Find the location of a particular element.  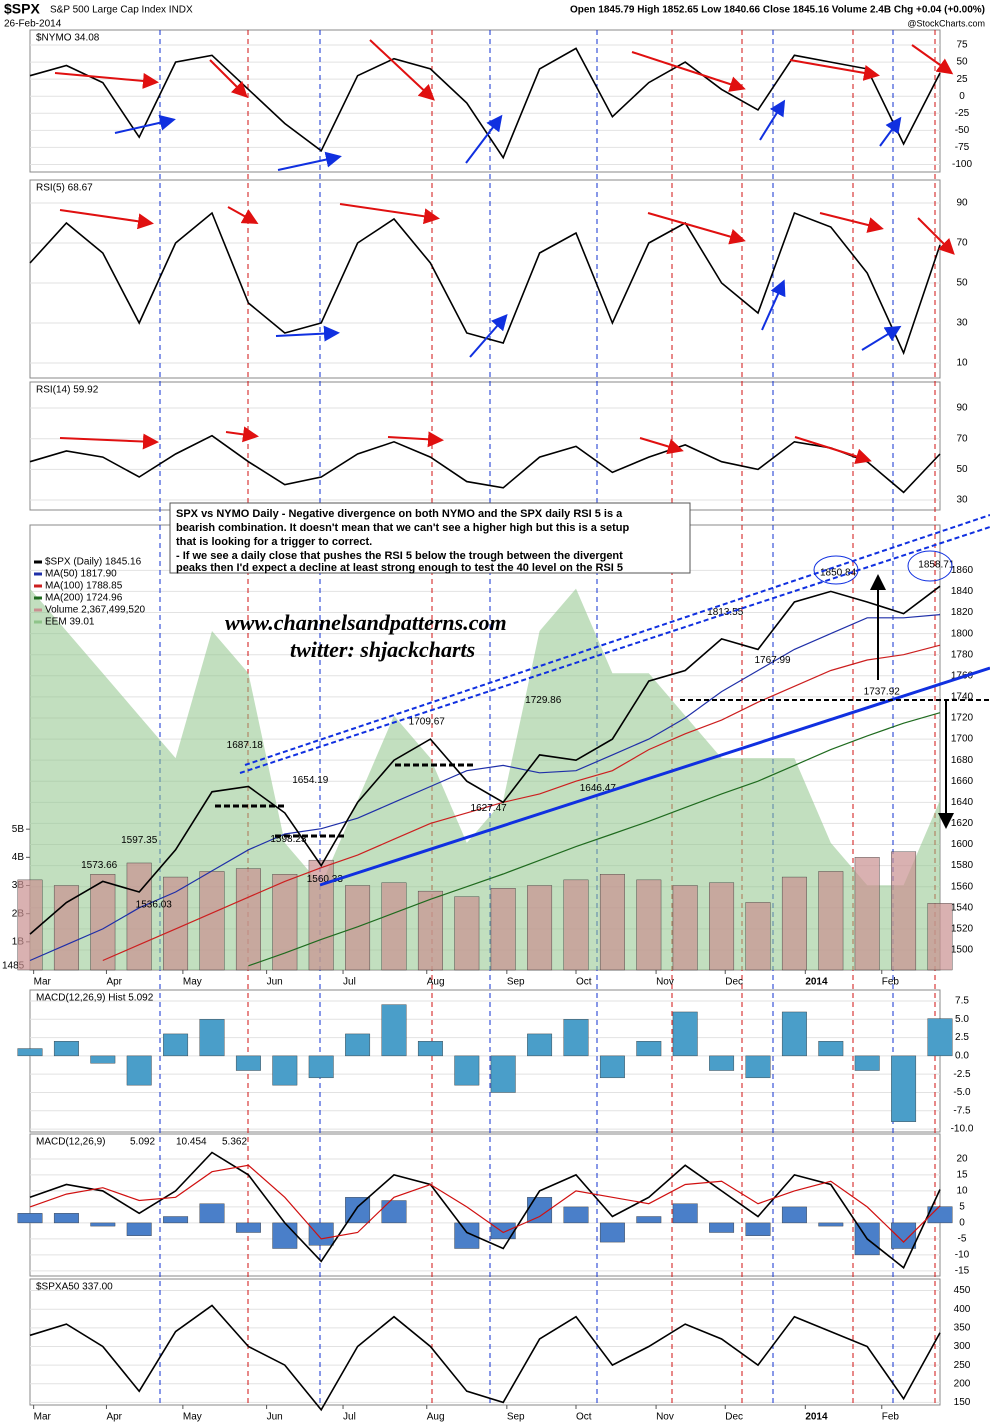

y-tick-label: -25 is located at coordinates (962, 113).